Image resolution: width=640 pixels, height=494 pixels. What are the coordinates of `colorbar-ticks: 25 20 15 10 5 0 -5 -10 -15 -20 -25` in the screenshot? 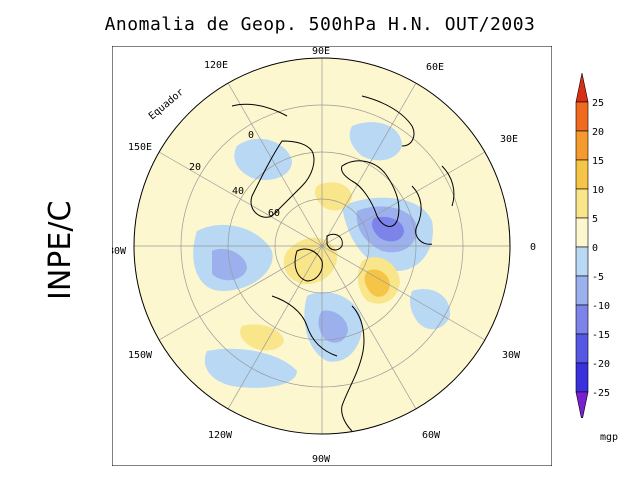 It's located at (601, 248).